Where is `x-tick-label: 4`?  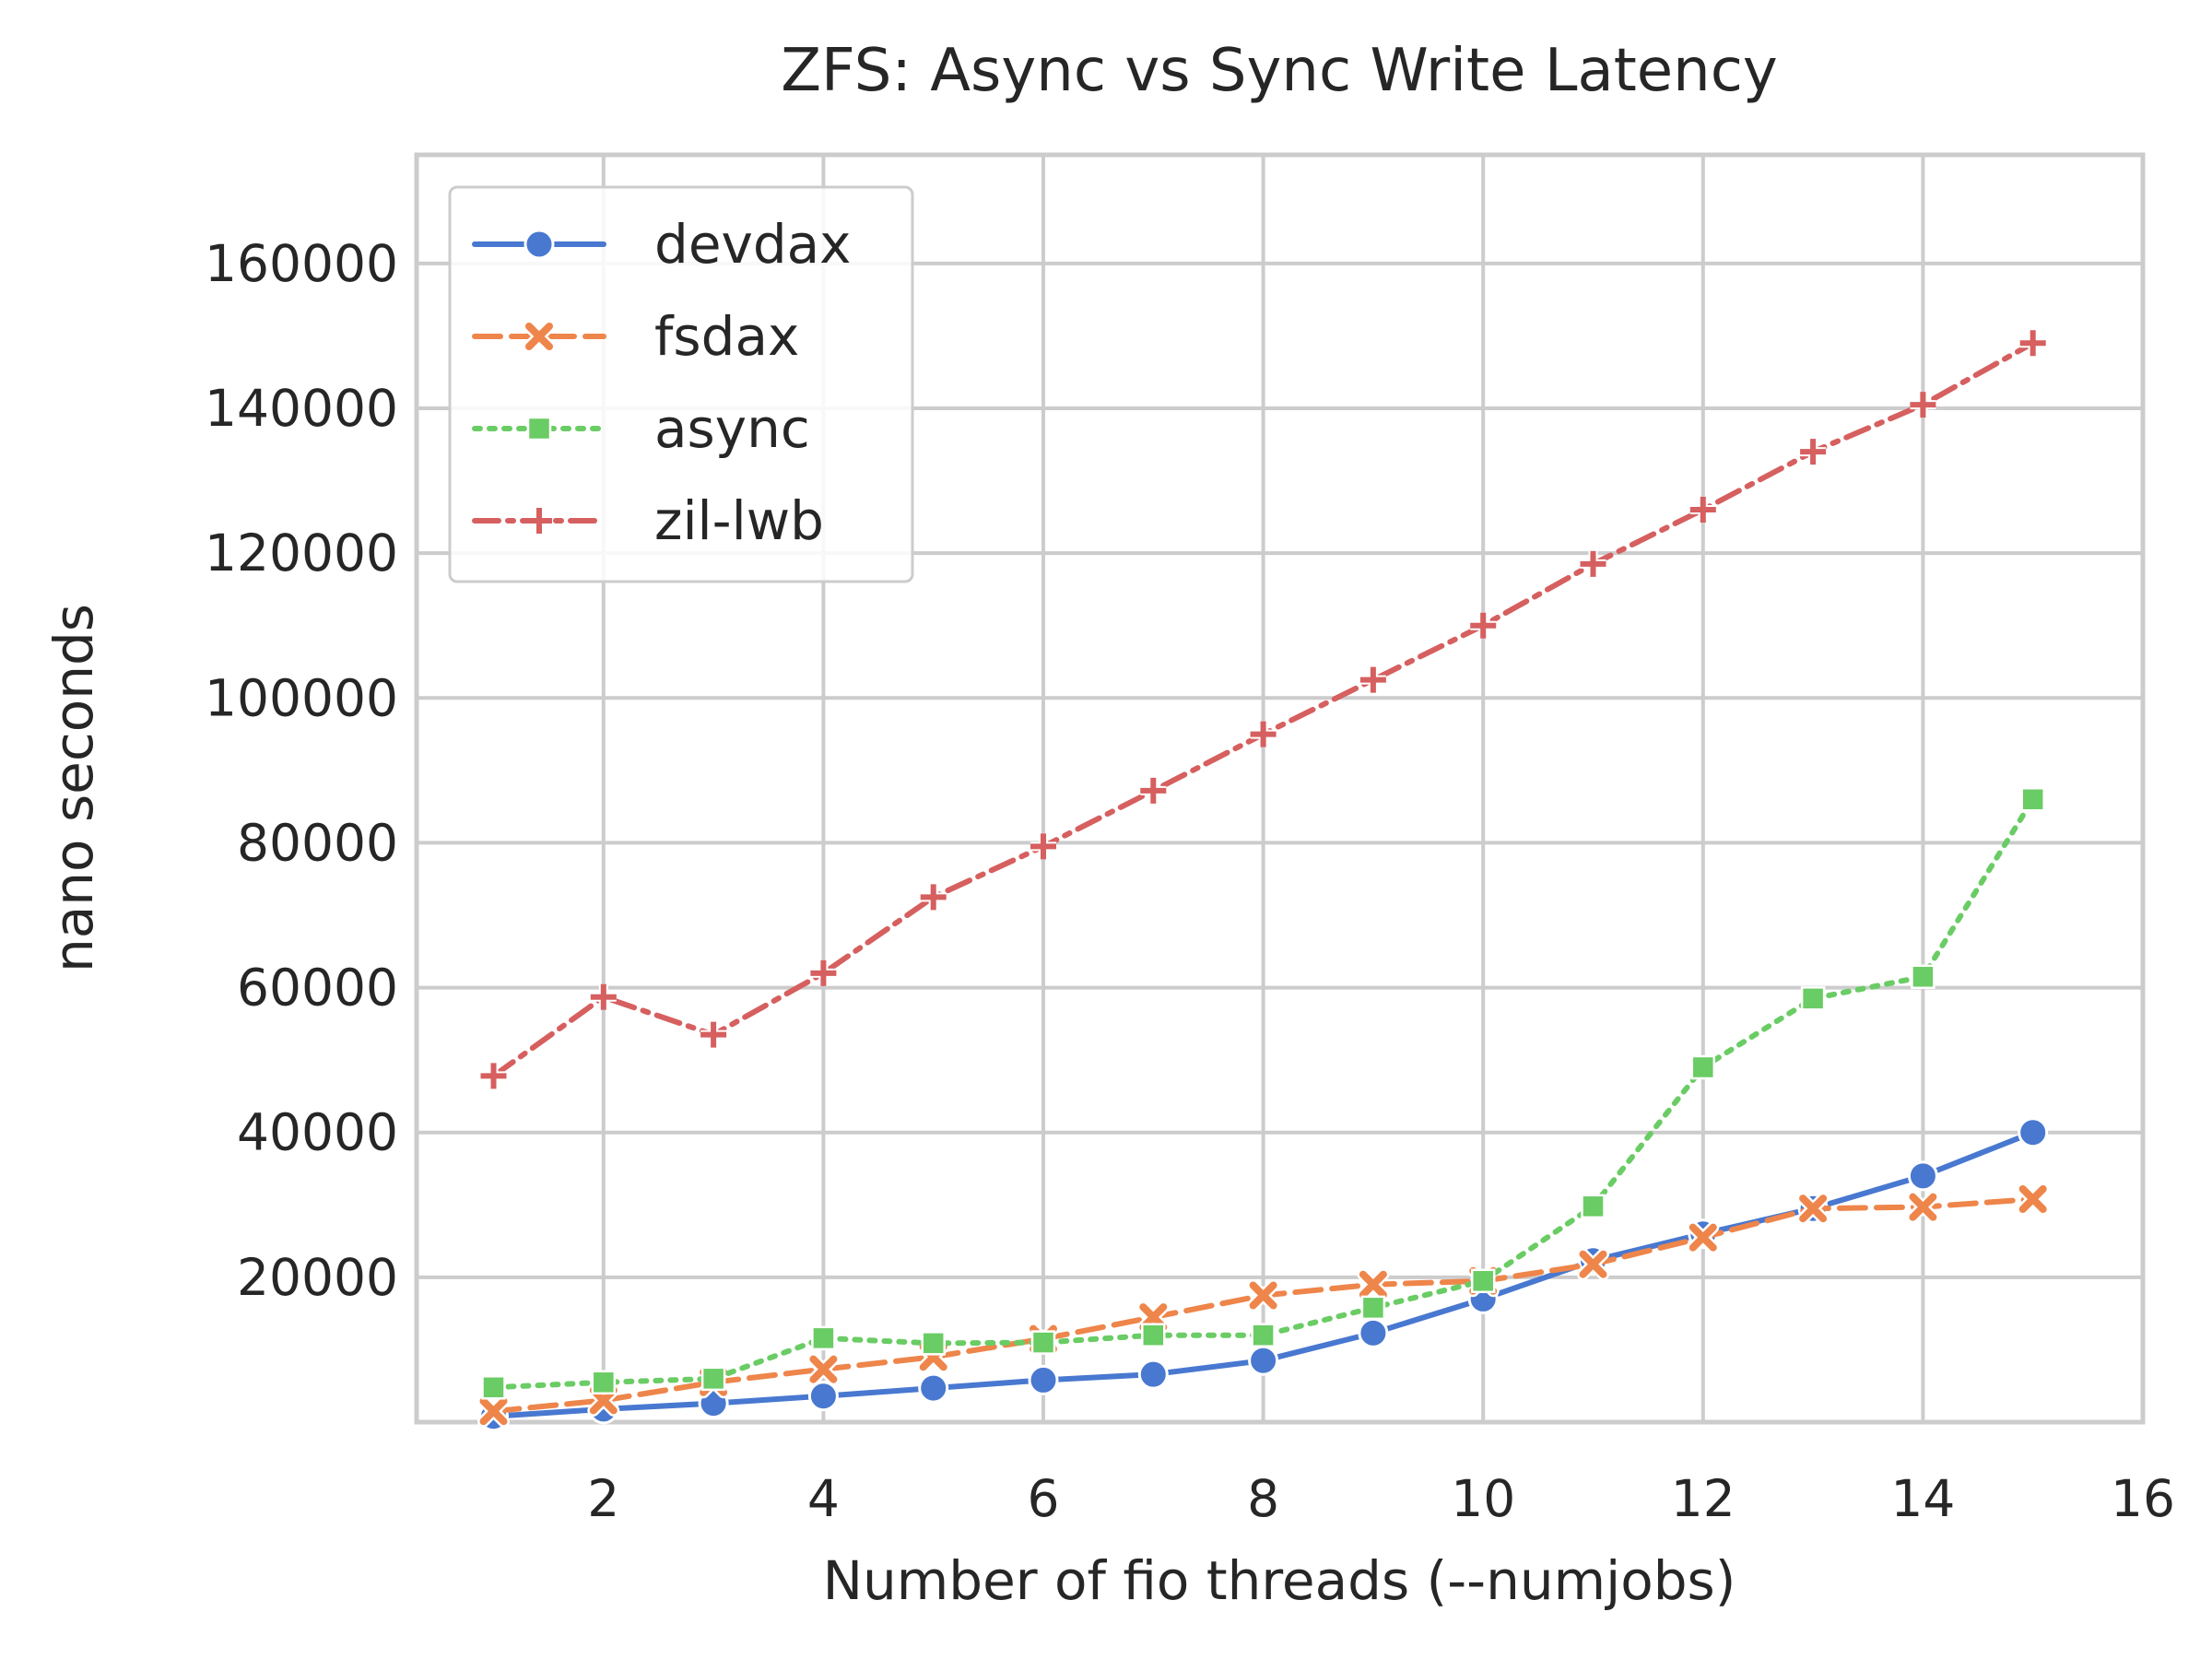 x-tick-label: 4 is located at coordinates (823, 1498).